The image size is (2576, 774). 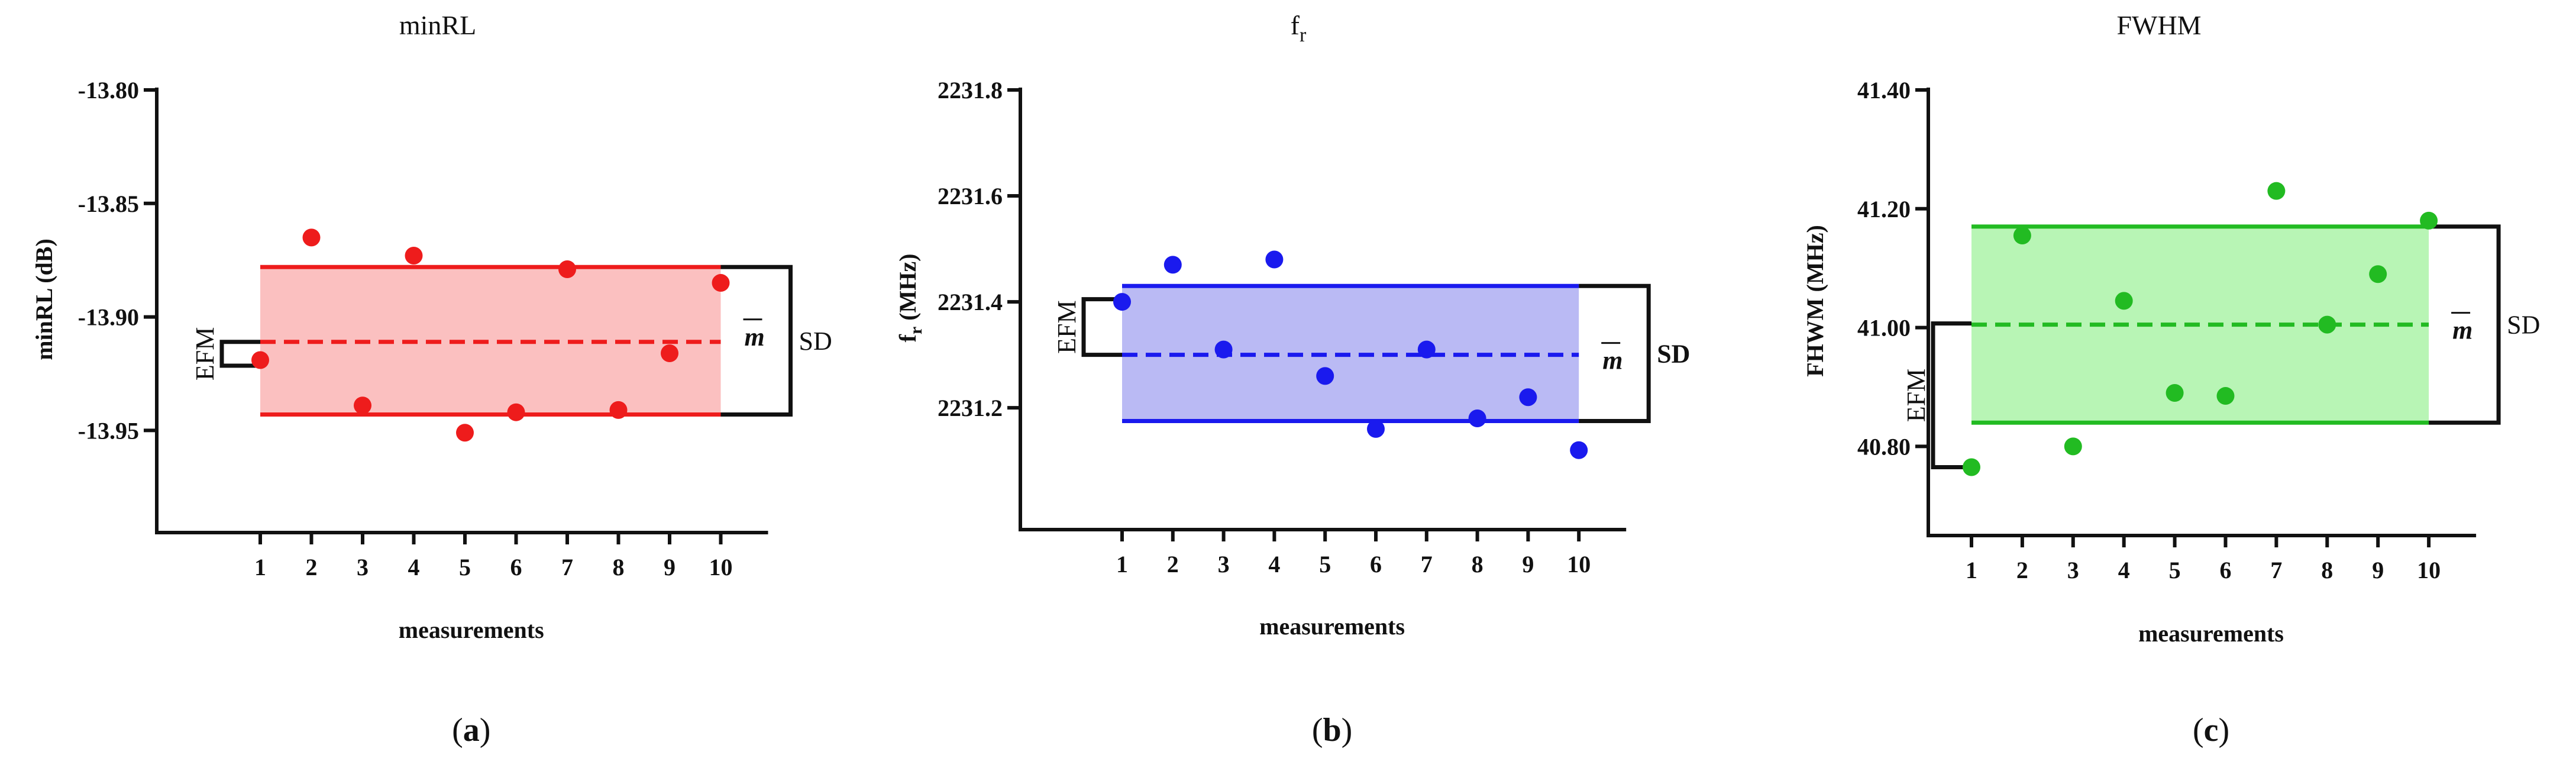 What do you see at coordinates (1884, 446) in the screenshot?
I see `y-tick-label: 40.80` at bounding box center [1884, 446].